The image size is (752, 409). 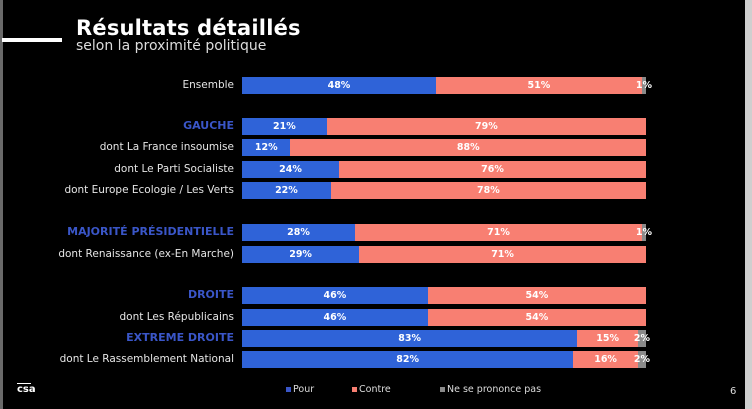 I want to click on bar-segment-pour: 82%, so click(x=408, y=359).